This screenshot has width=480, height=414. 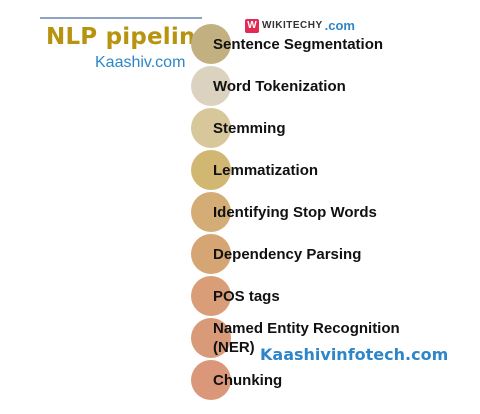 I want to click on pipeline-step-ner: Named Entity Recognition (NER), so click(x=331, y=338).